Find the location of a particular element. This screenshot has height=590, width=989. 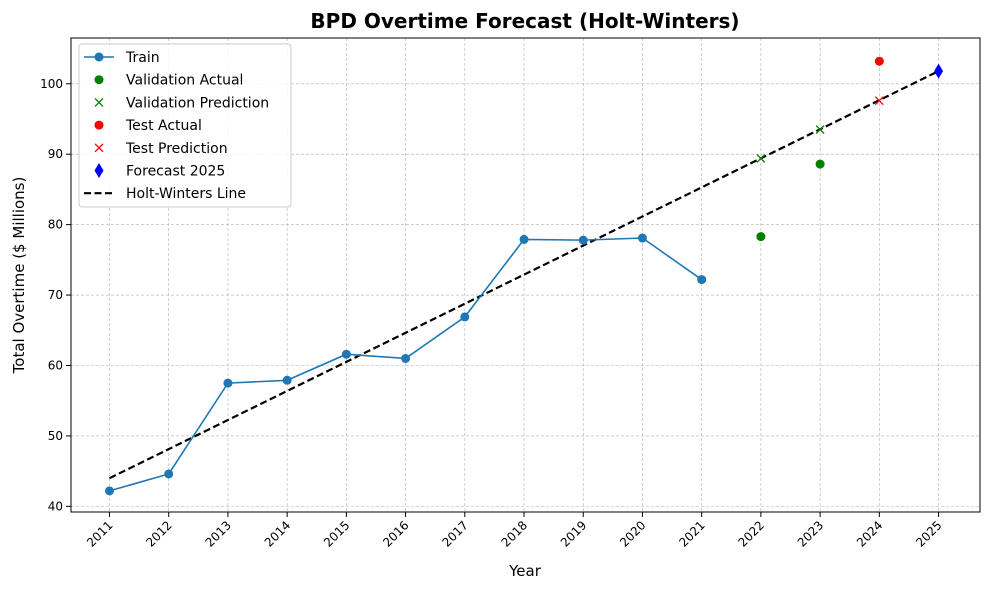

y-tick-label: 100 is located at coordinates (51, 84).